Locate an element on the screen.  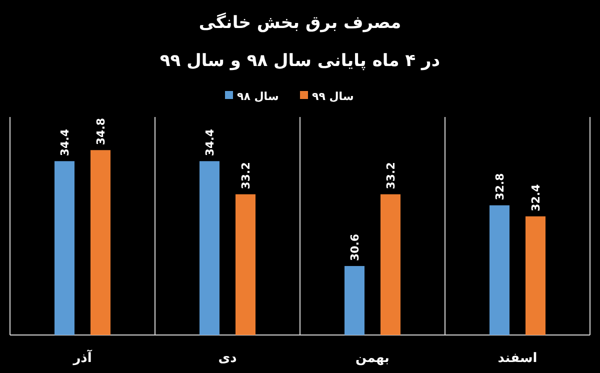
legend-label: سال ۹۹ is located at coordinates (333, 96).